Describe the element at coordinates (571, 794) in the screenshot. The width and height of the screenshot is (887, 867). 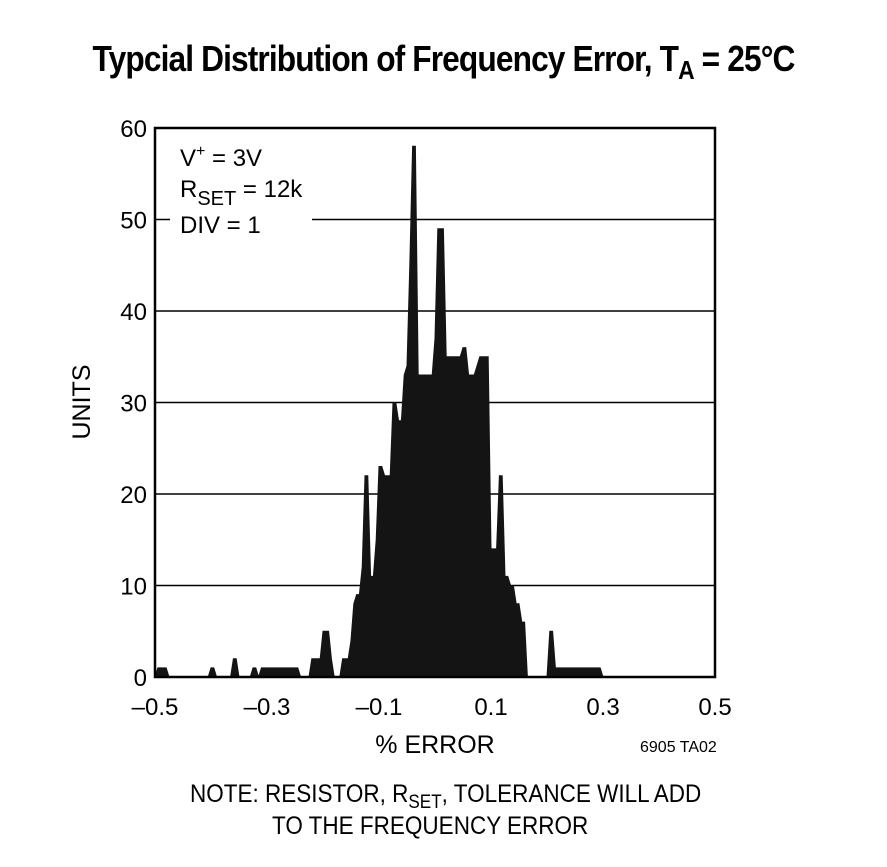
I see `note-suffix: , TOLERANCE WILL ADD` at that location.